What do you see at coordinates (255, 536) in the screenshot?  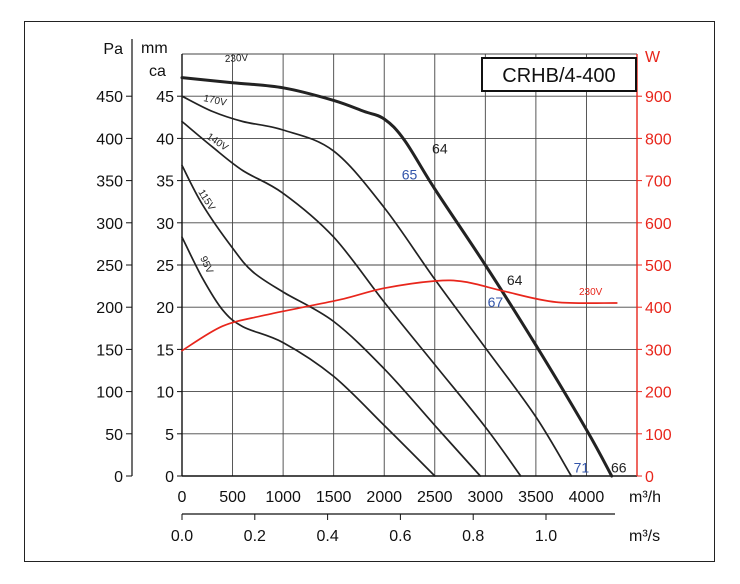 I see `m3s-tick-label: 0.2` at bounding box center [255, 536].